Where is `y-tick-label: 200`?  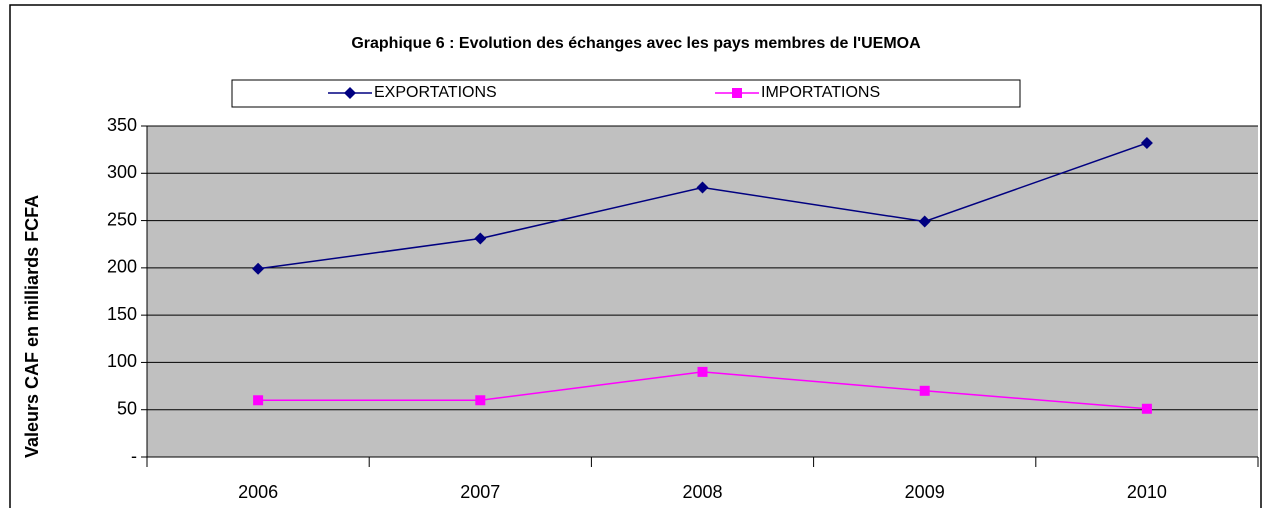 y-tick-label: 200 is located at coordinates (122, 267).